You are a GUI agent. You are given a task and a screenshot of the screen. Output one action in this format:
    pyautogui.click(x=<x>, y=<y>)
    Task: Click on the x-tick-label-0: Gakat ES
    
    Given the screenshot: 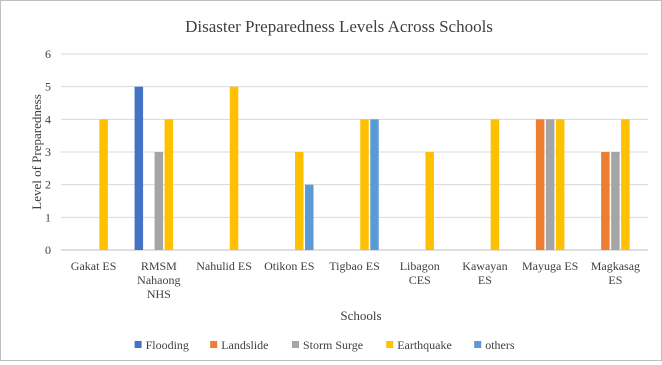 What is the action you would take?
    pyautogui.click(x=94, y=266)
    